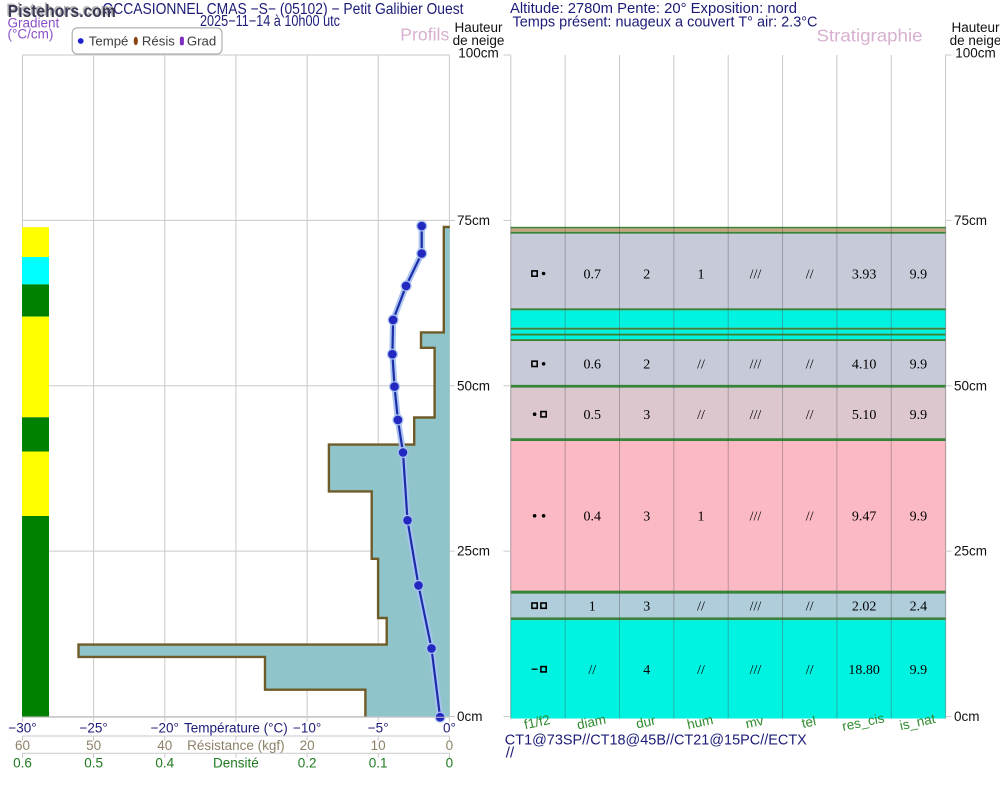 This screenshot has width=1000, height=795. What do you see at coordinates (870, 35) in the screenshot?
I see `svg-text: Stratigraphie` at bounding box center [870, 35].